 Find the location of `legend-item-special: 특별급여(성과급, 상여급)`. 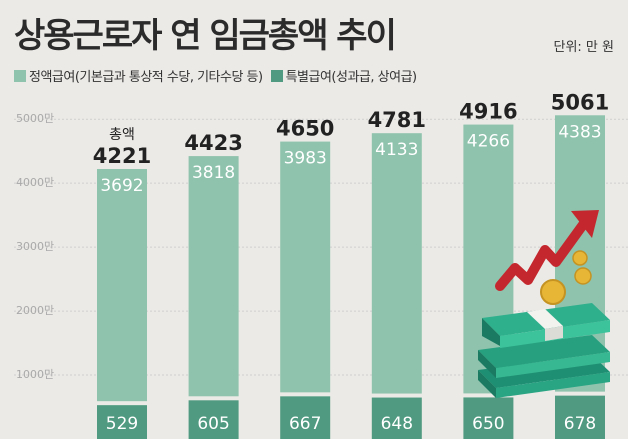

legend-item-special: 특별급여(성과급, 상여급) is located at coordinates (344, 75).